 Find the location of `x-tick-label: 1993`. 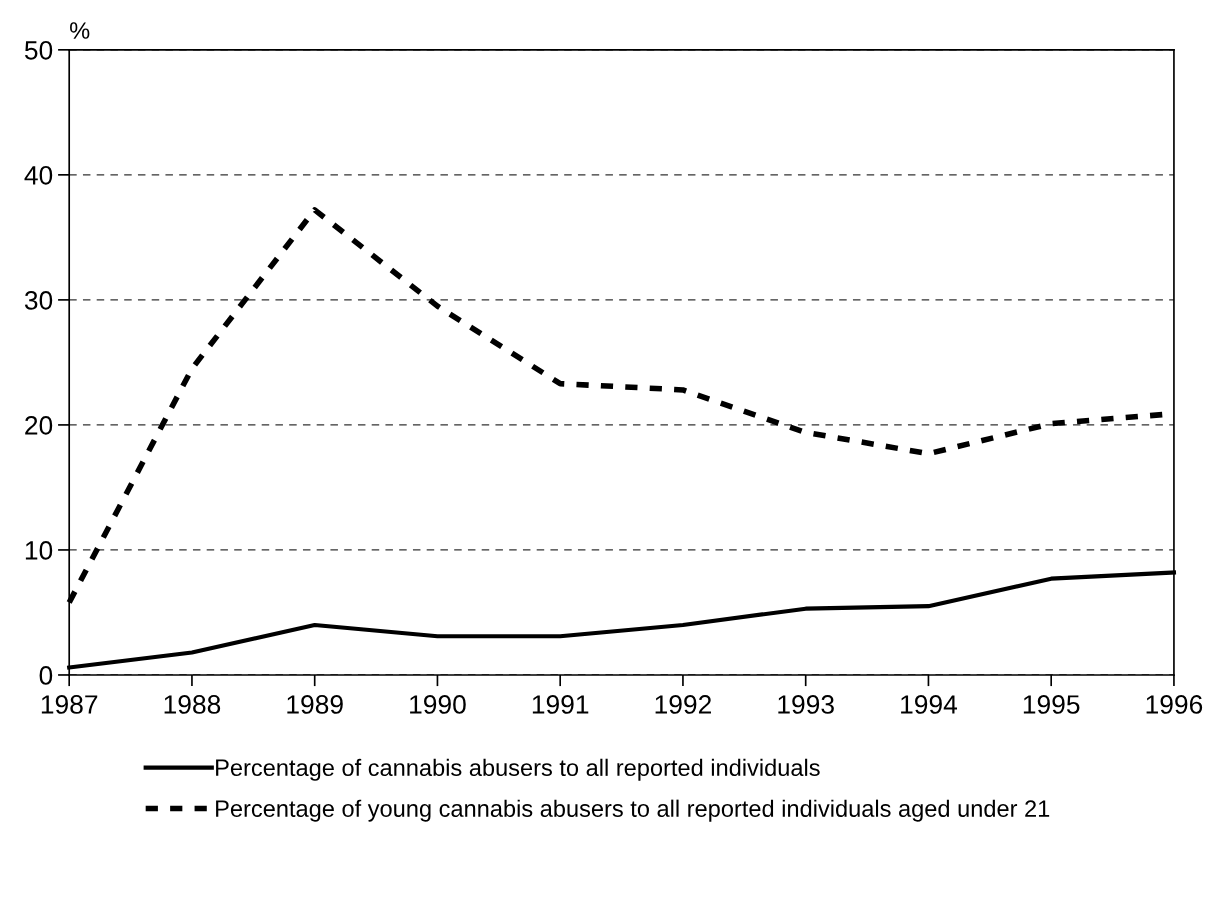

x-tick-label: 1993 is located at coordinates (806, 704).